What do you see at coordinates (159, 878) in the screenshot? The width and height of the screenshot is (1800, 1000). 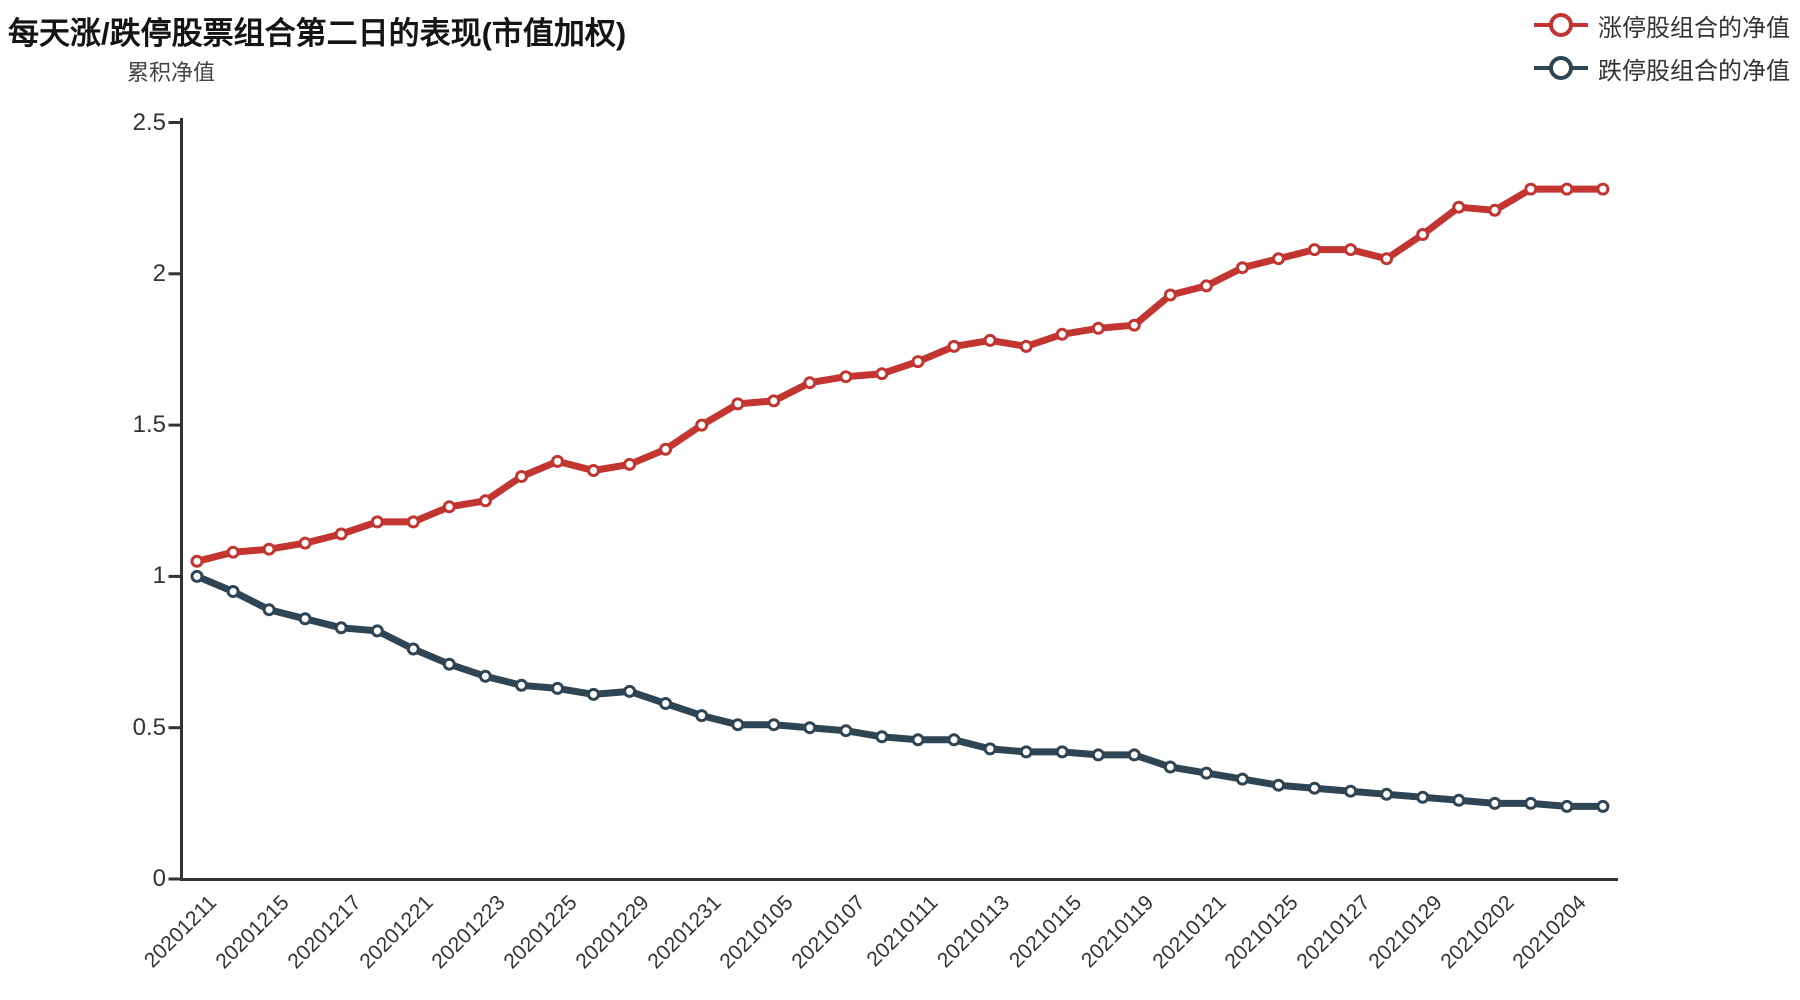 I see `y-tick-label: 0` at bounding box center [159, 878].